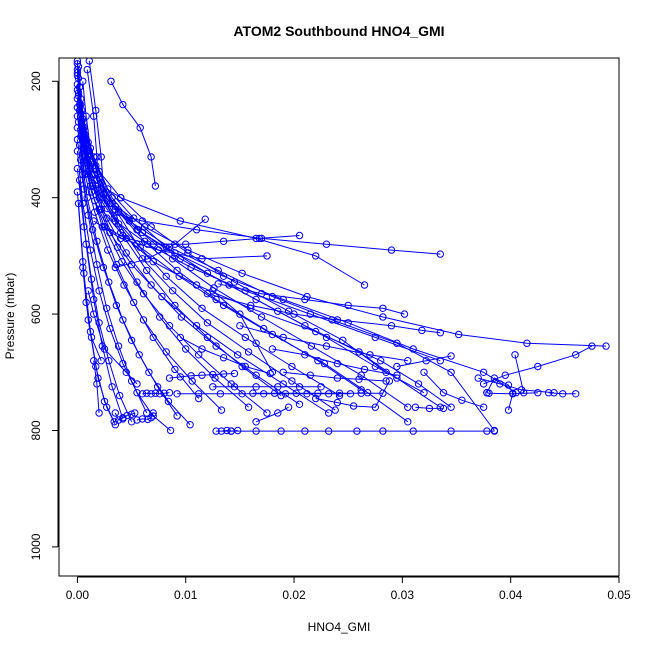 This screenshot has height=650, width=650. I want to click on y-tick-label: 400, so click(36, 197).